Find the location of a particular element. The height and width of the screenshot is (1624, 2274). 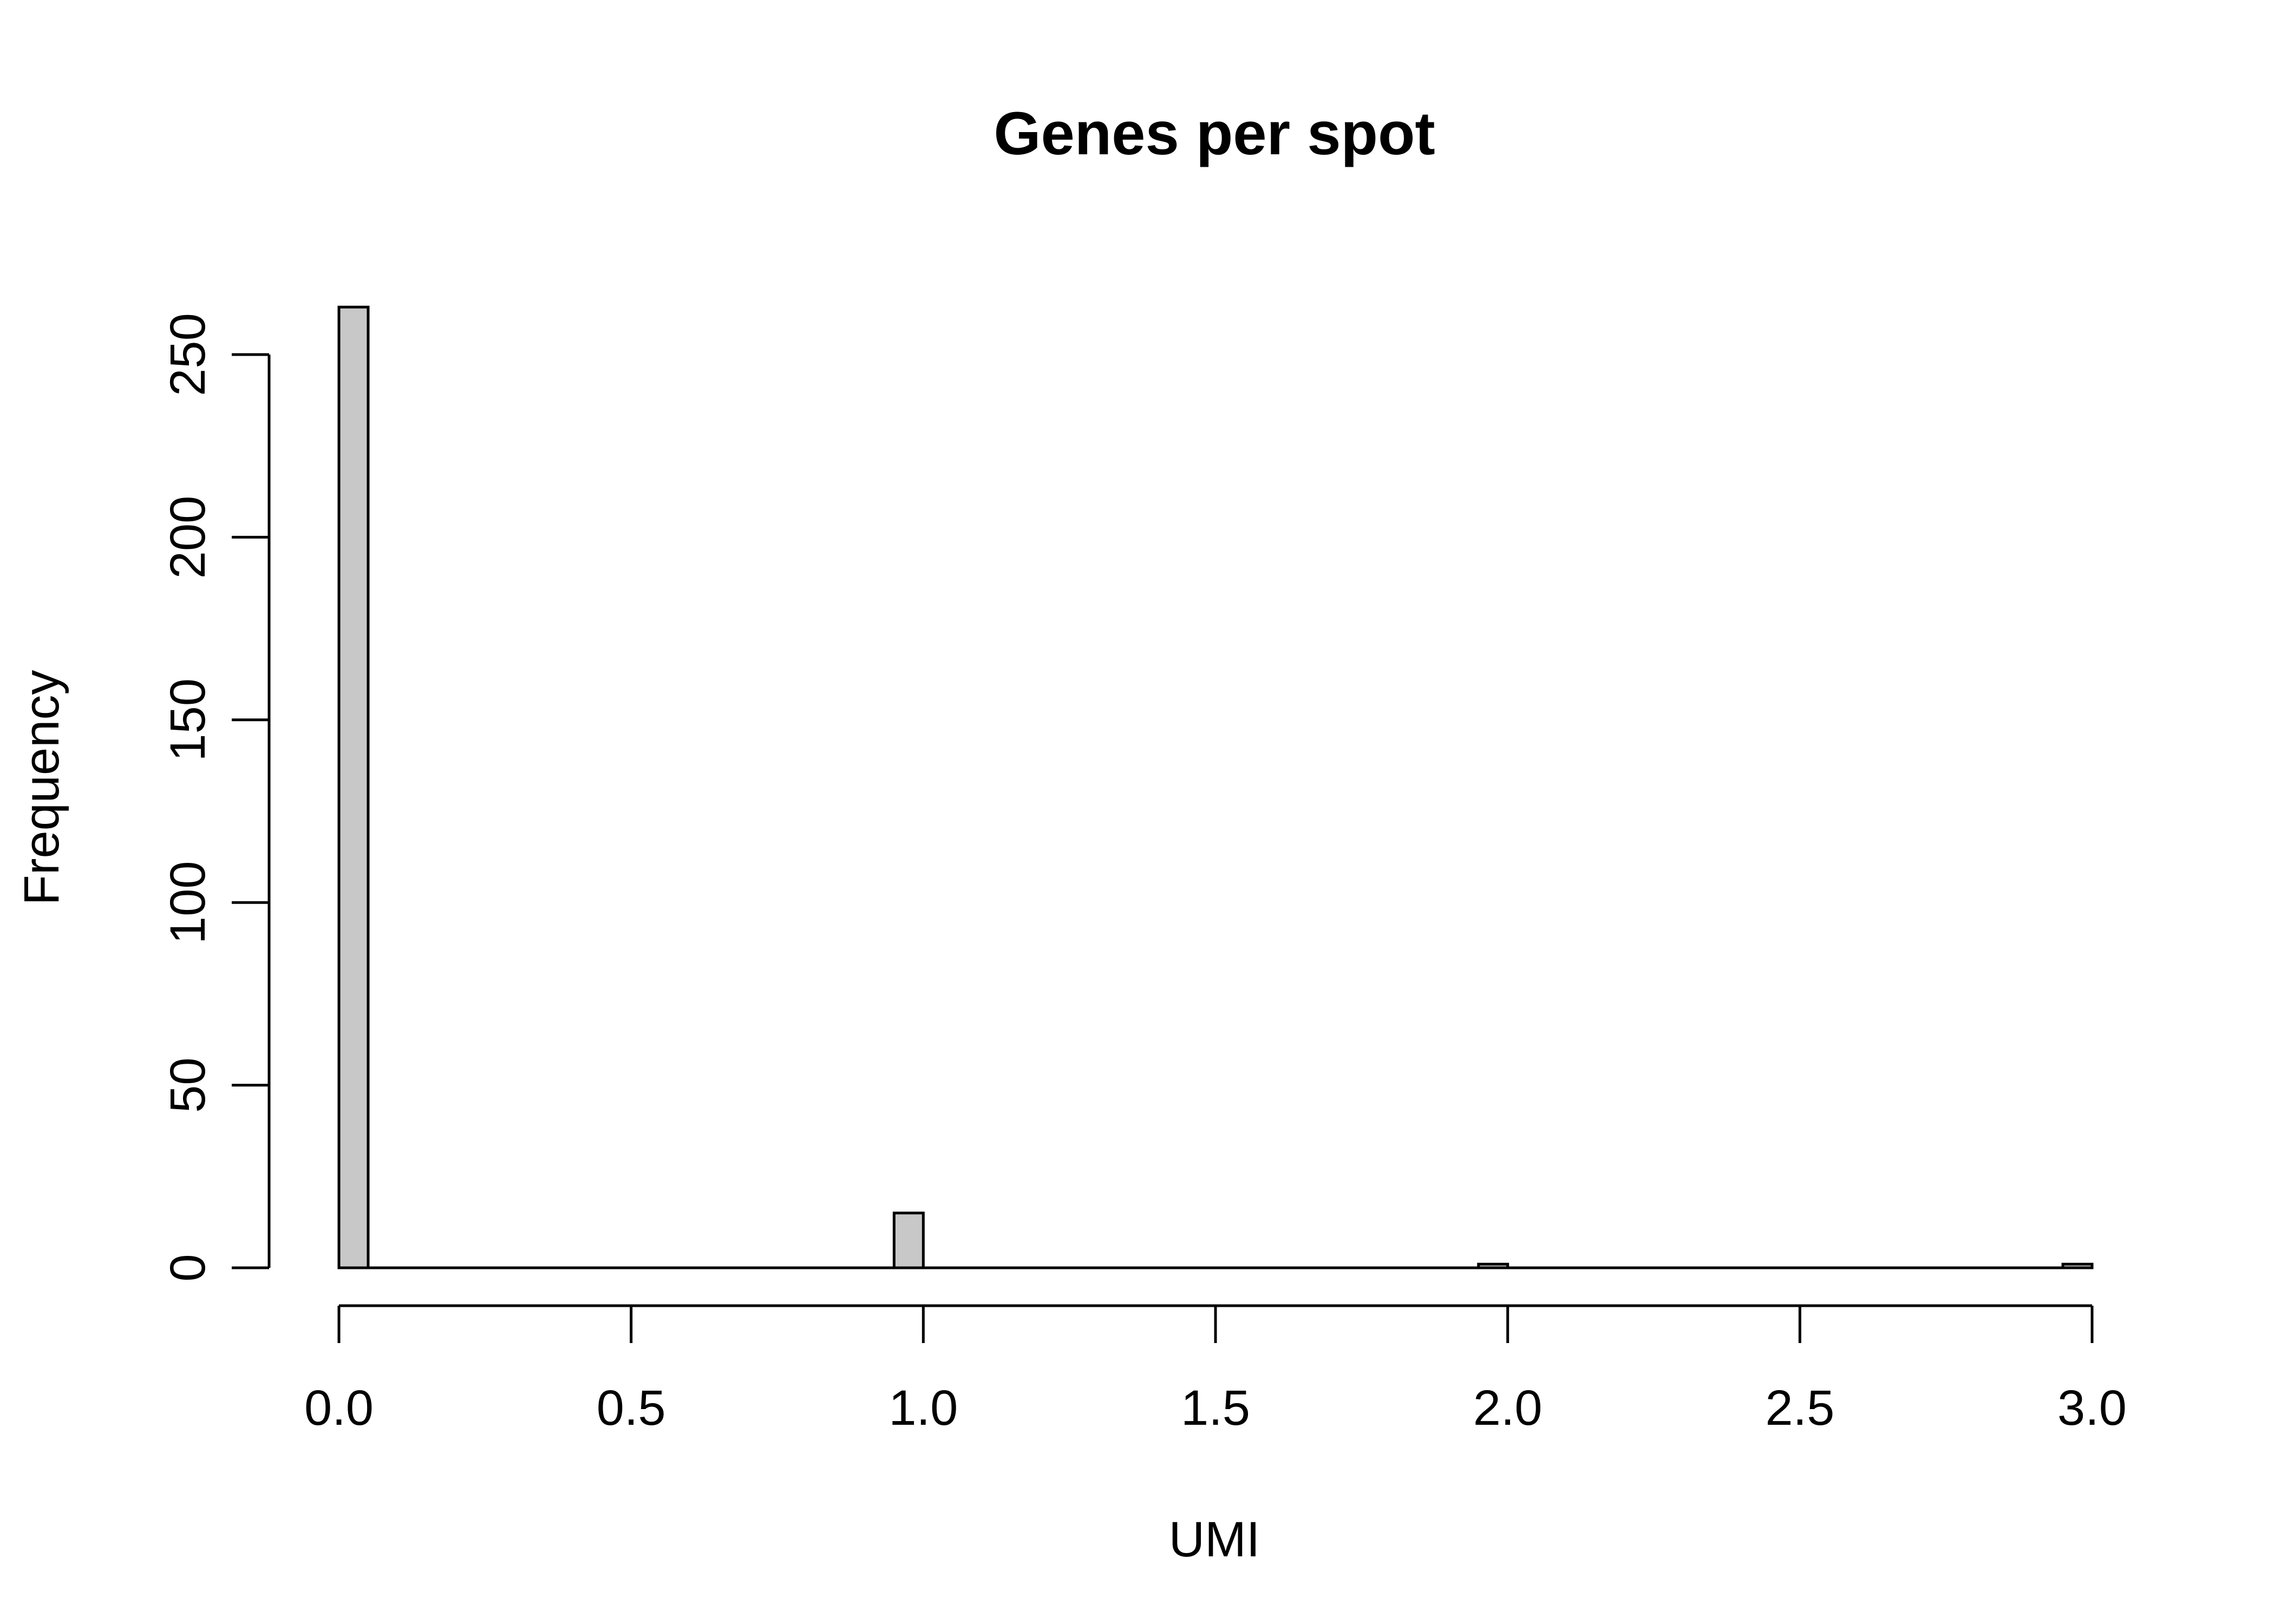

x-tick-label: 1.5 is located at coordinates (1216, 1408).